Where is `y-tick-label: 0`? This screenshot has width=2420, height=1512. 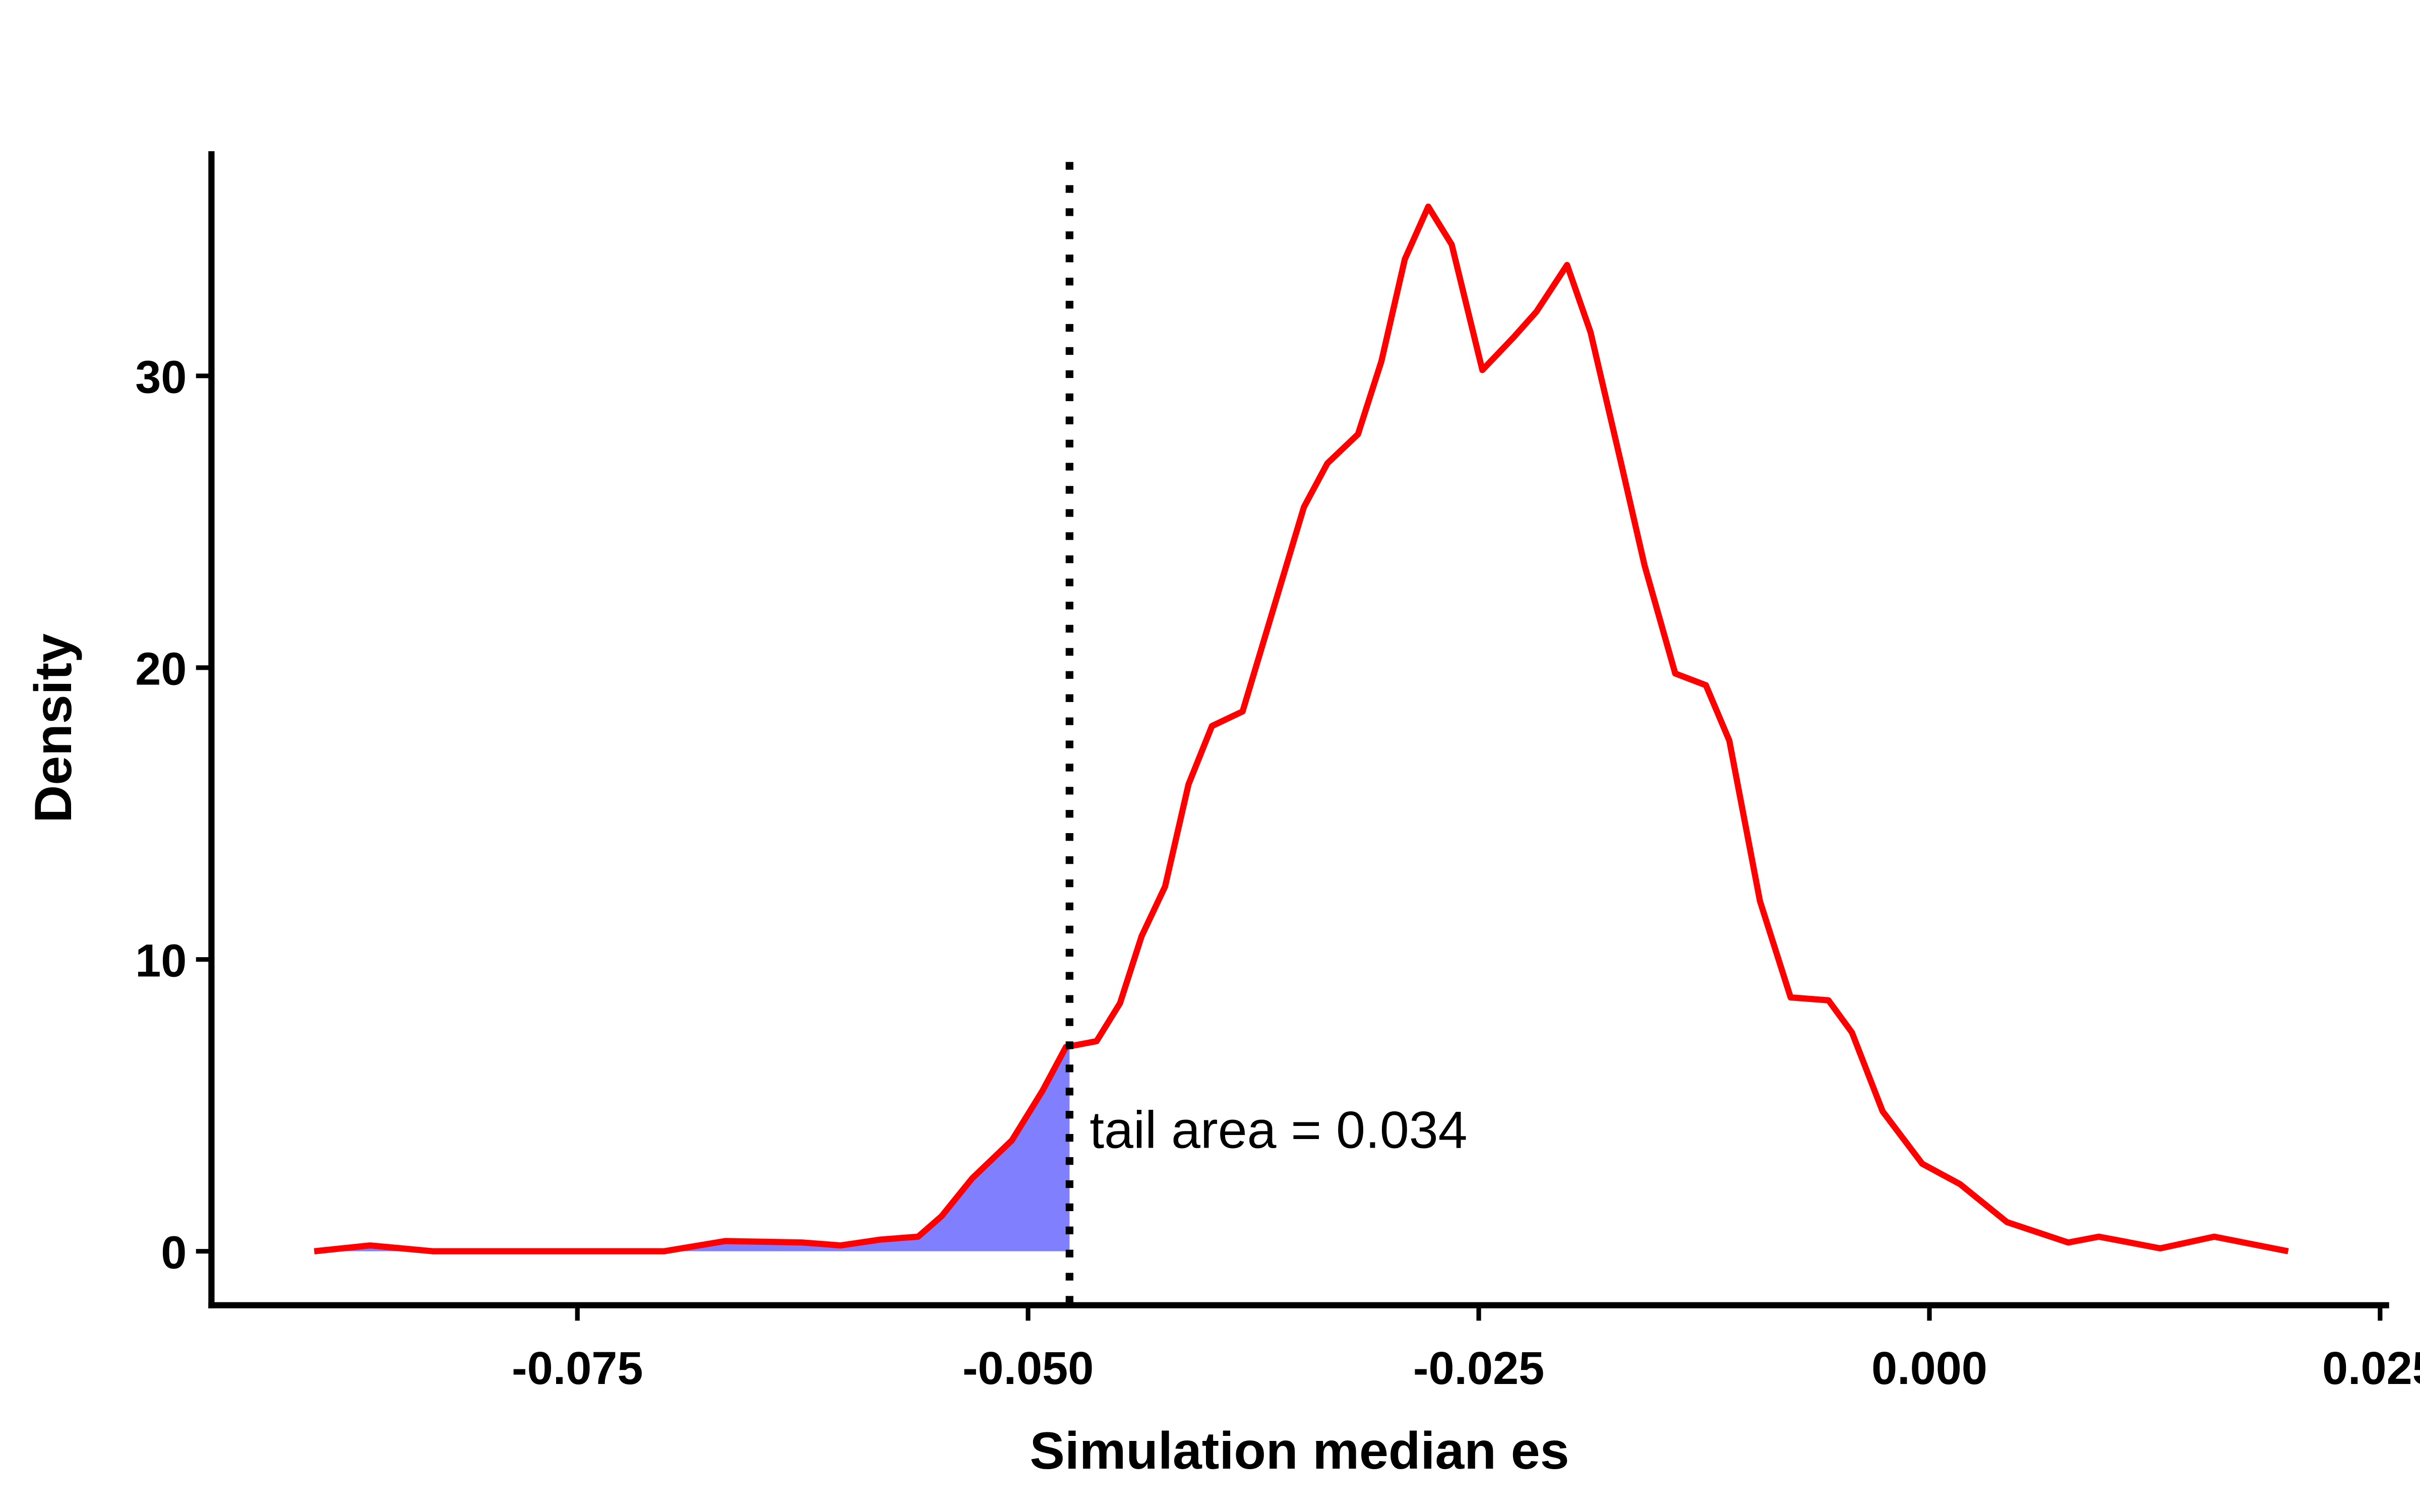
y-tick-label: 0 is located at coordinates (174, 1252).